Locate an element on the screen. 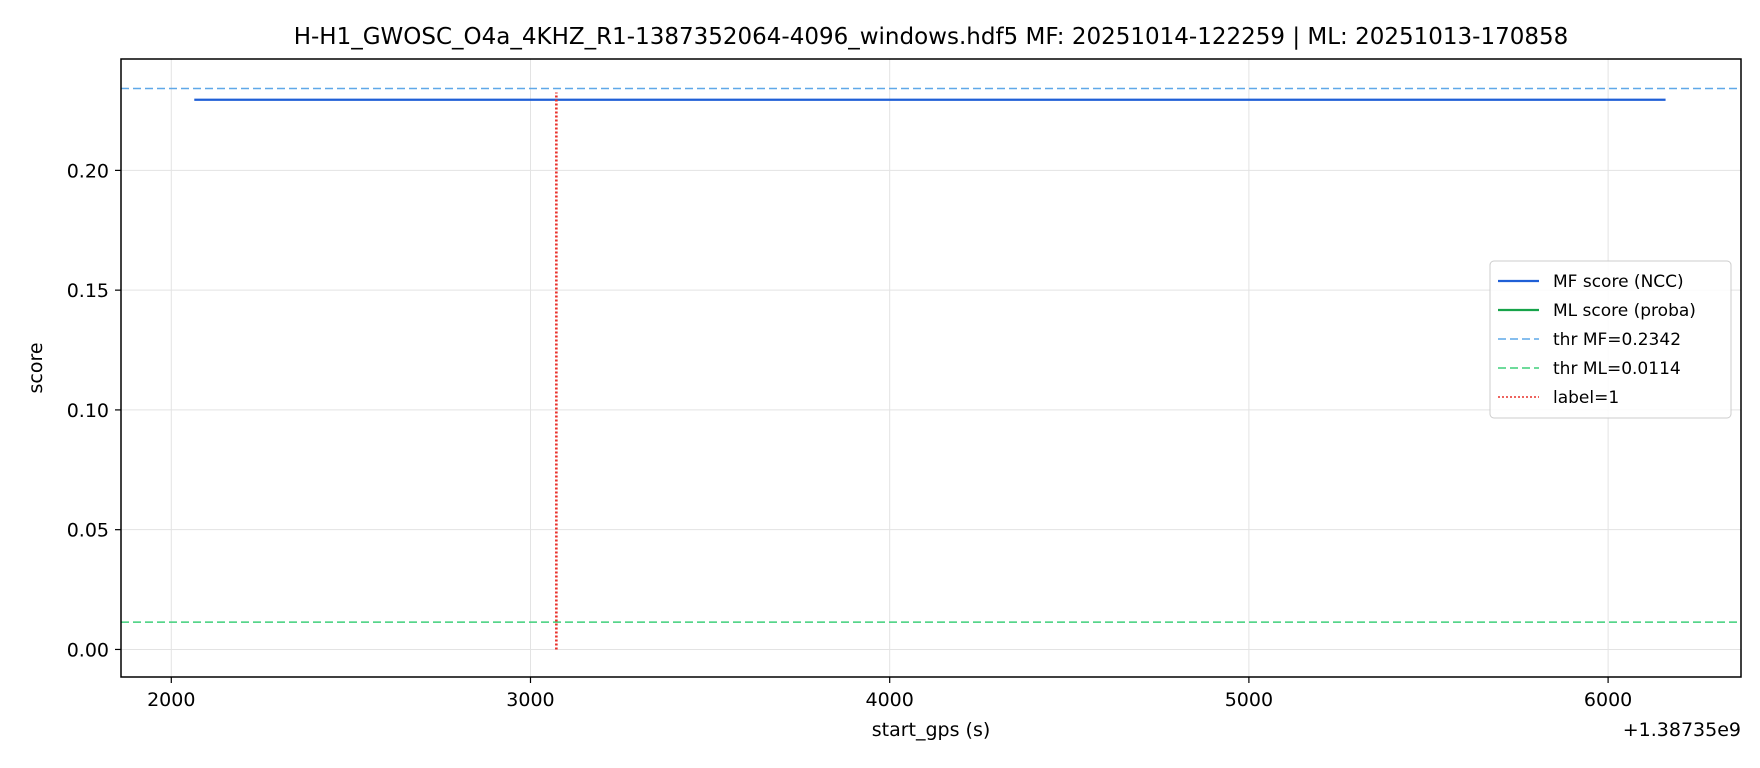 This screenshot has width=1760, height=768. x-axis-ticks: 2000 3000 4000 5000 6000 is located at coordinates (889, 694).